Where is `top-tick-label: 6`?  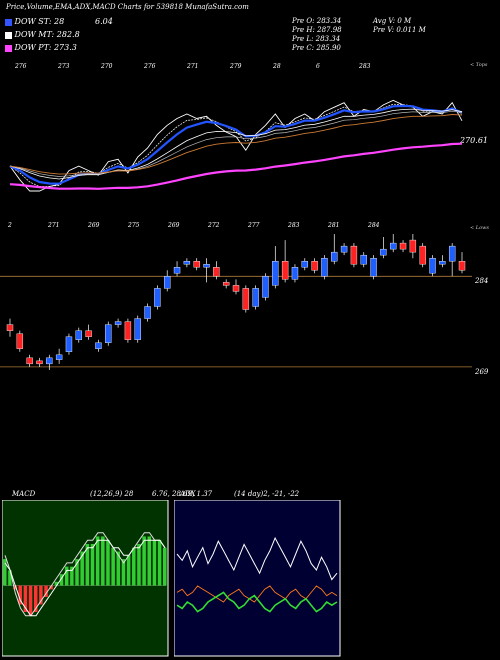 top-tick-label: 6 is located at coordinates (318, 66).